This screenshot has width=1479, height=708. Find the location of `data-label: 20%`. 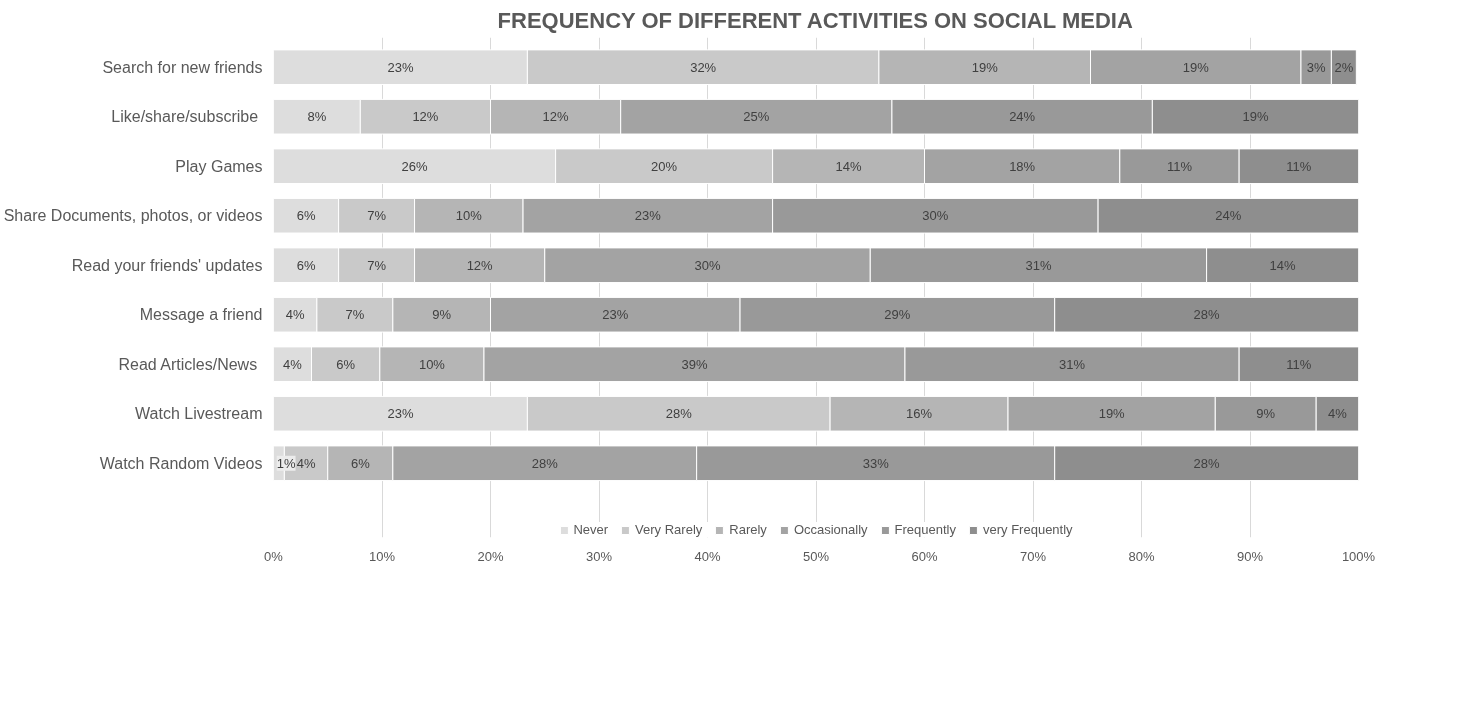

data-label: 20% is located at coordinates (664, 166).